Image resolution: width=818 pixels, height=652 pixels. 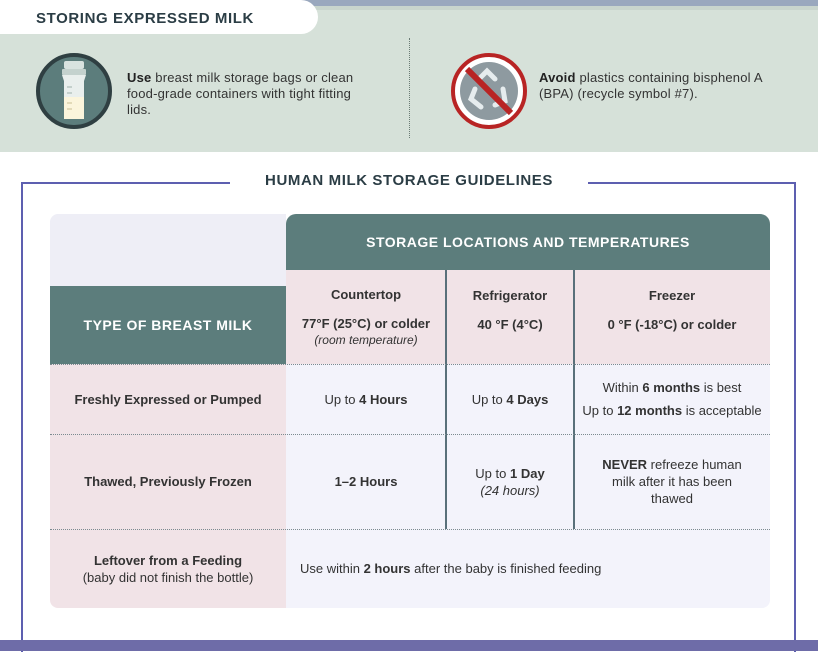 What do you see at coordinates (366, 399) in the screenshot?
I see `fresh-countertop-cell: Up to 4 Hours` at bounding box center [366, 399].